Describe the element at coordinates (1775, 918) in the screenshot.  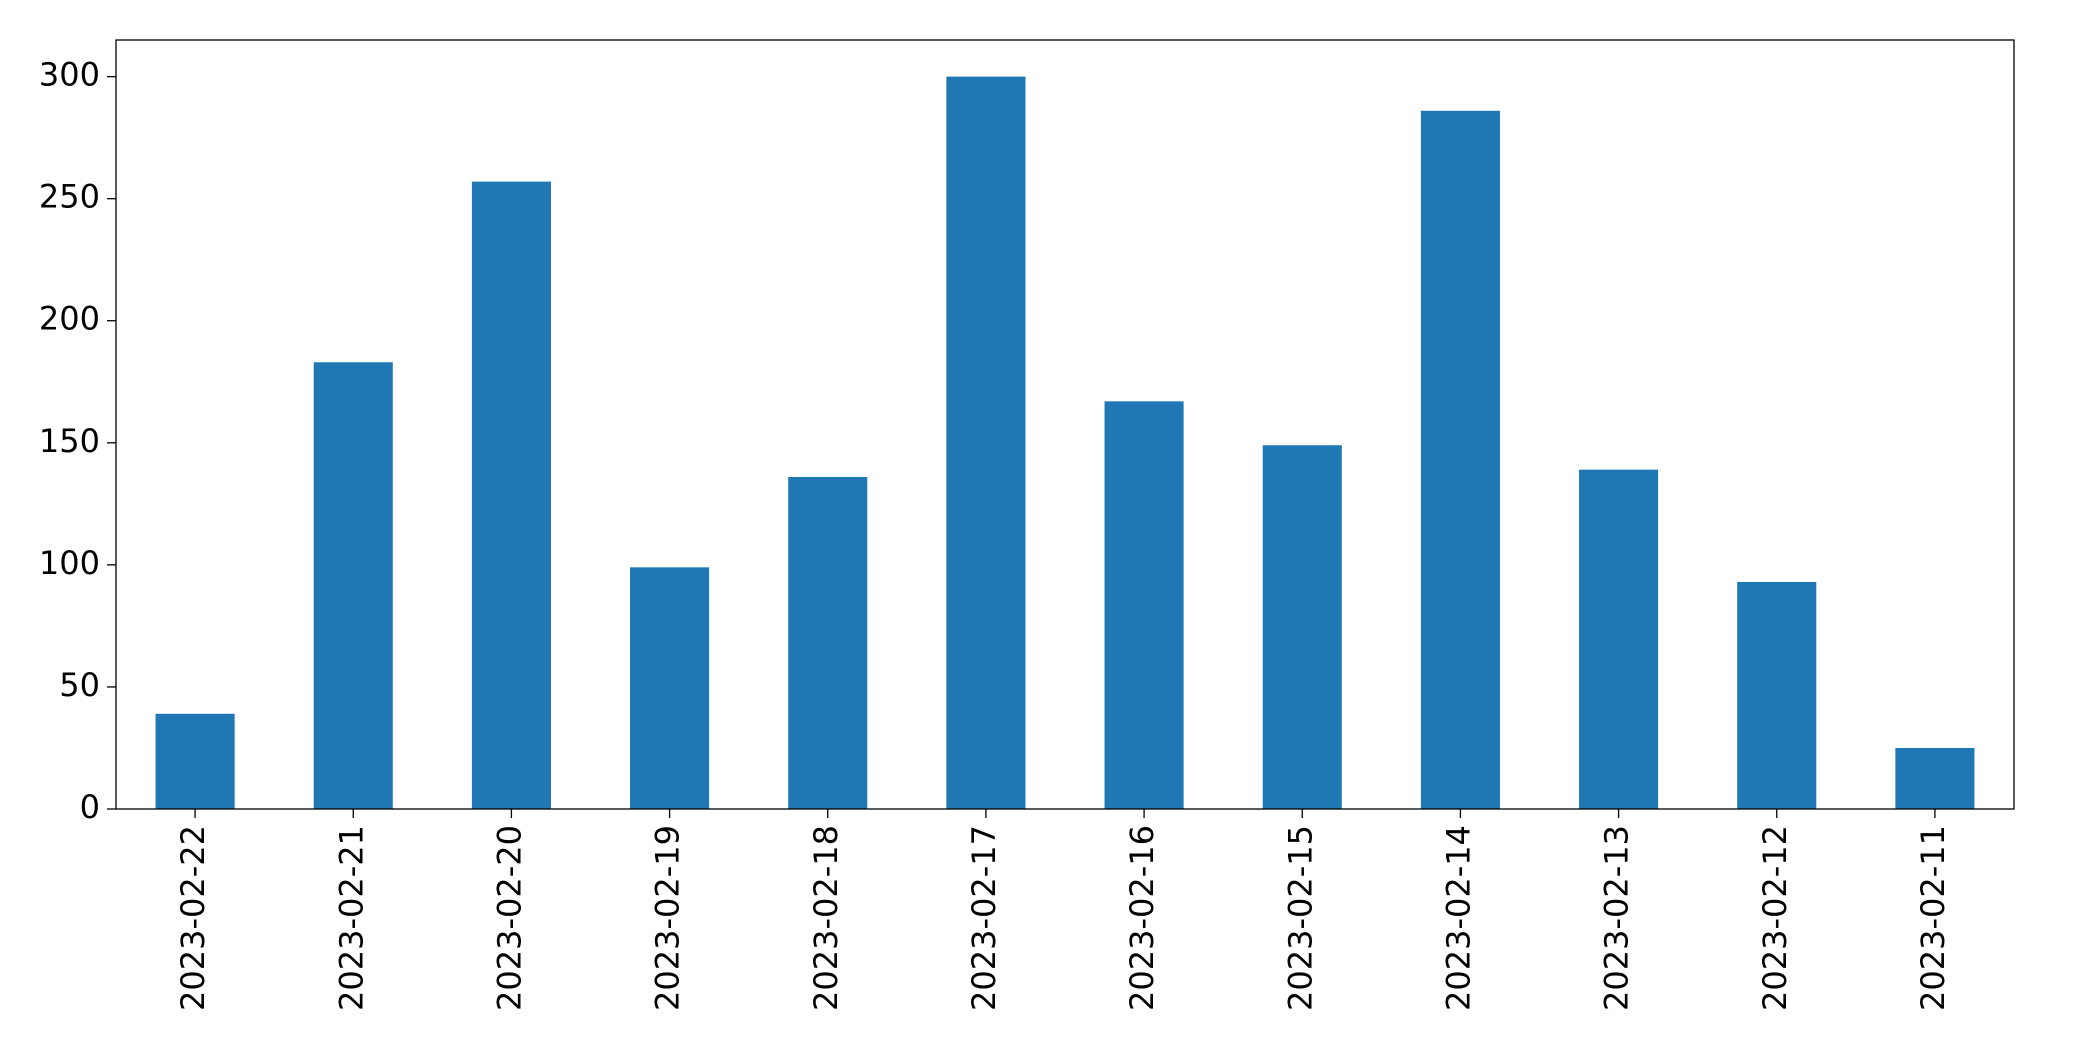
I see `x-tick-label: 2023-02-12` at that location.